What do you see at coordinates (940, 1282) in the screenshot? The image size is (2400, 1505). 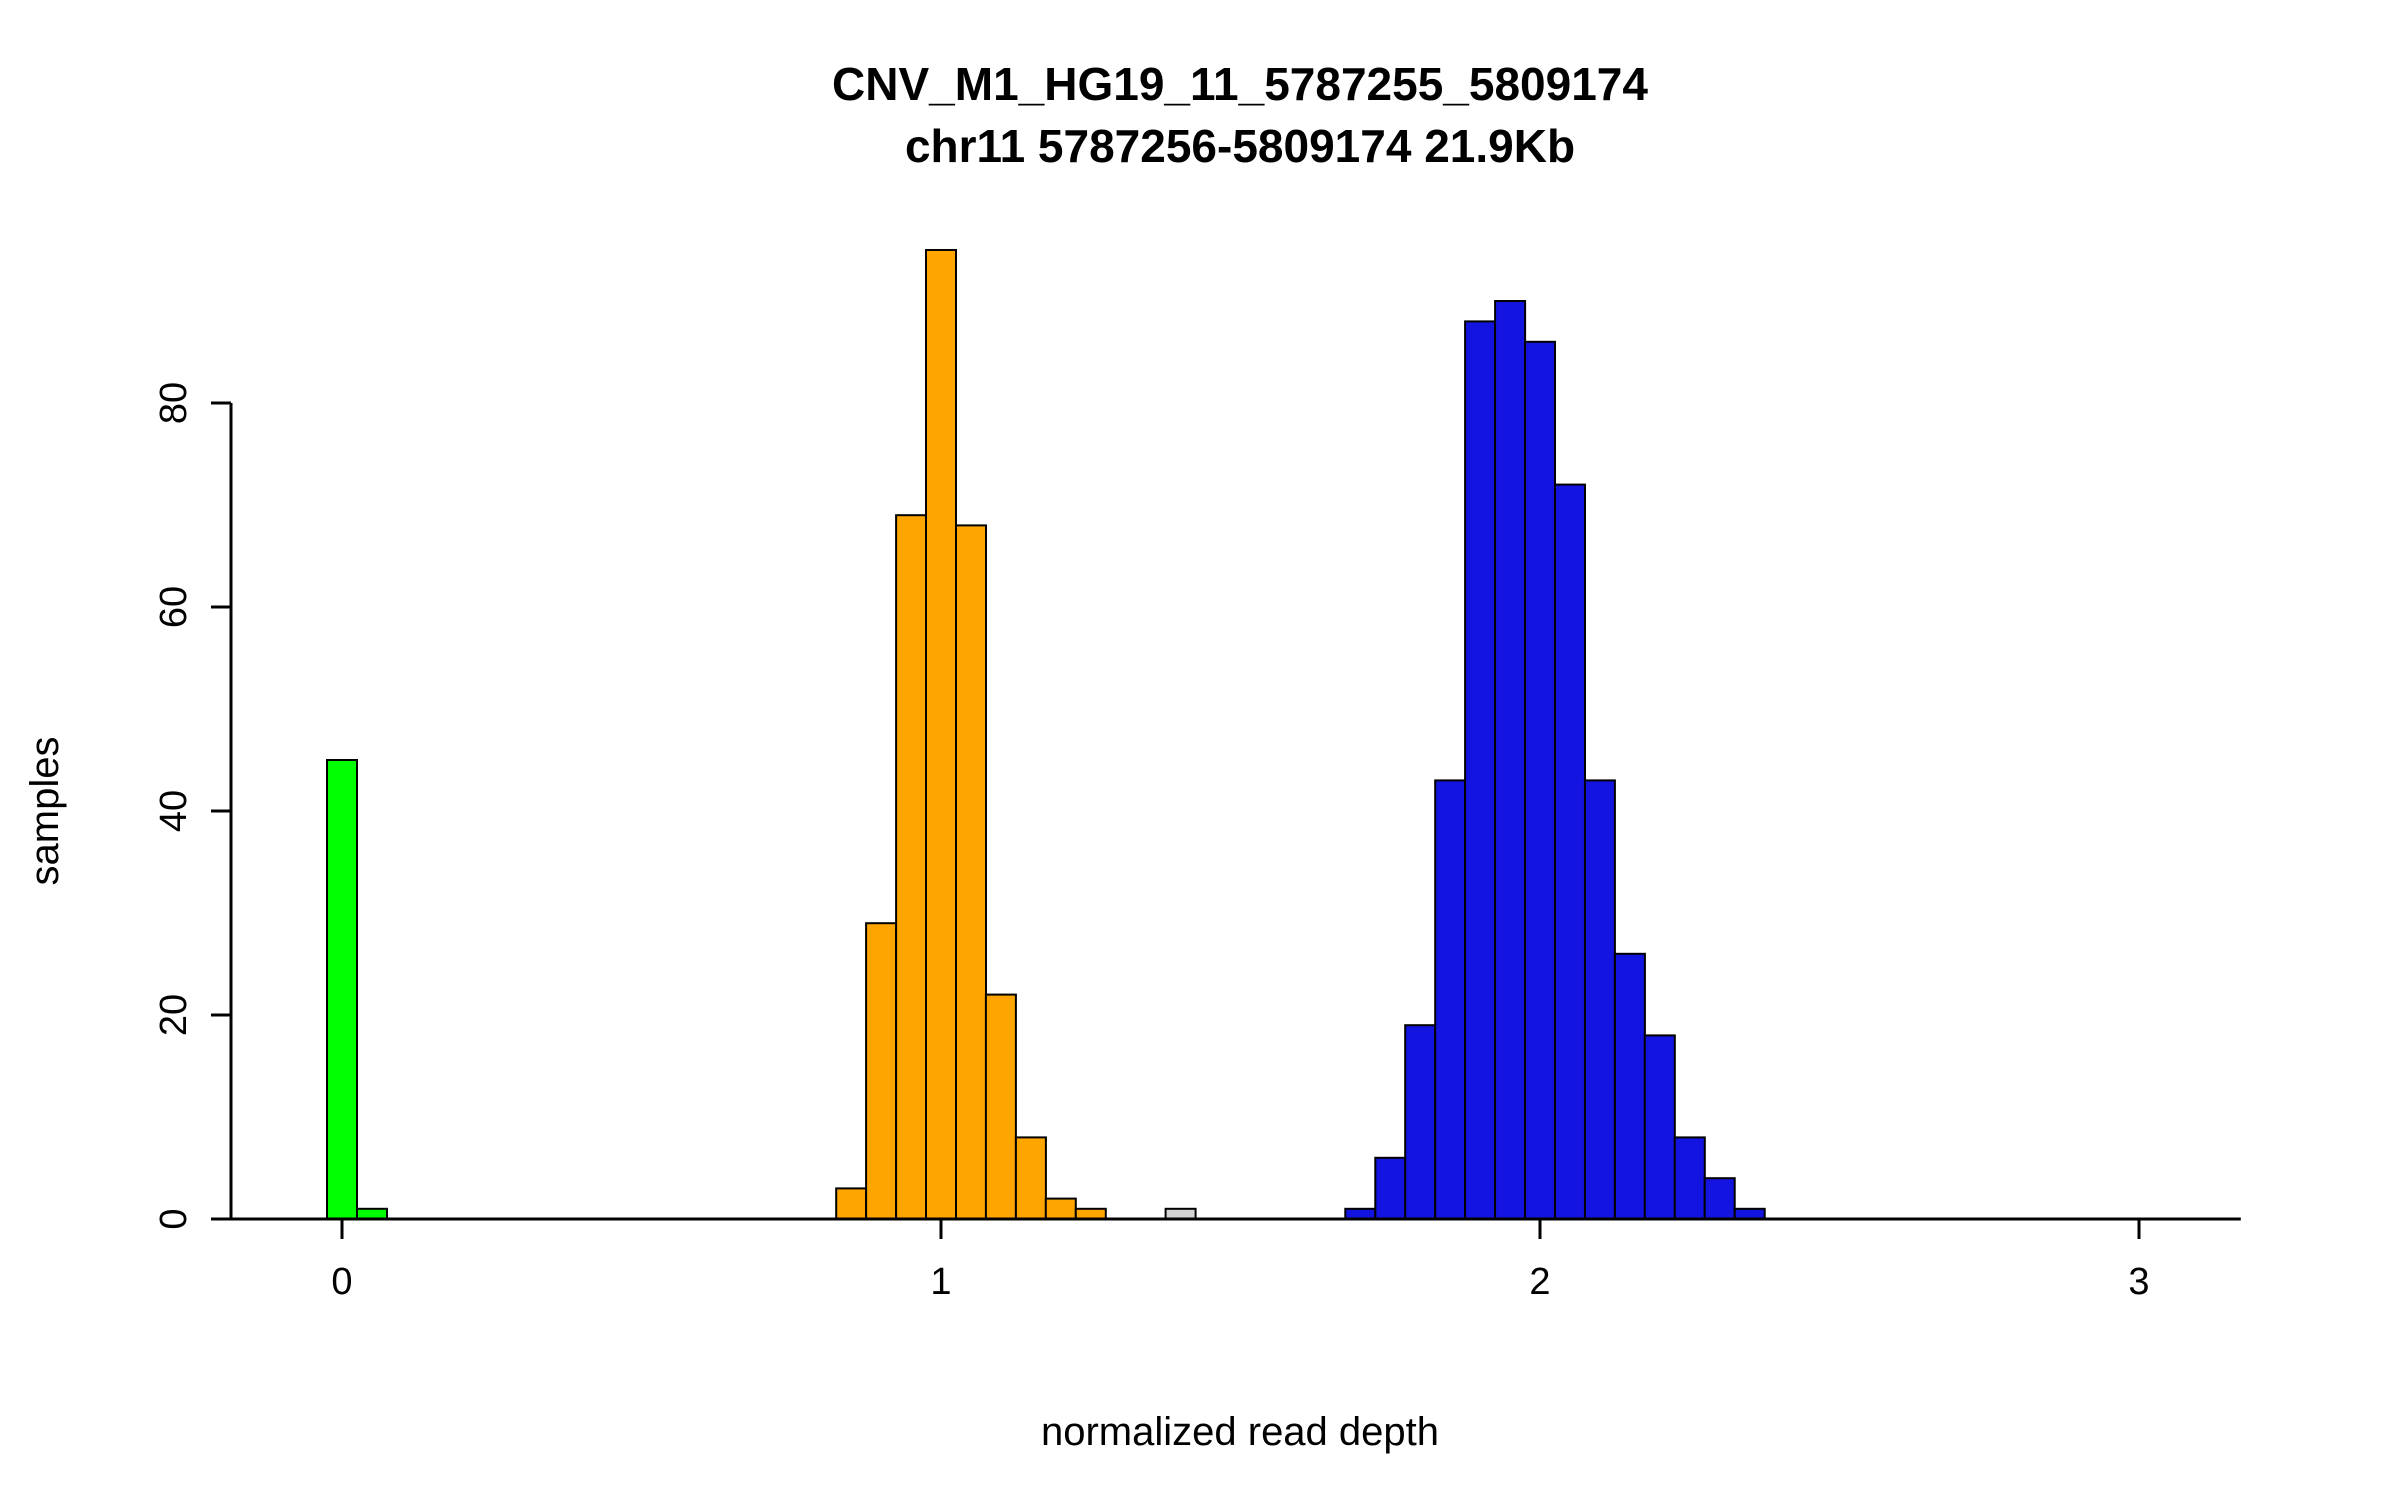 I see `x-tick-label: 1` at bounding box center [940, 1282].